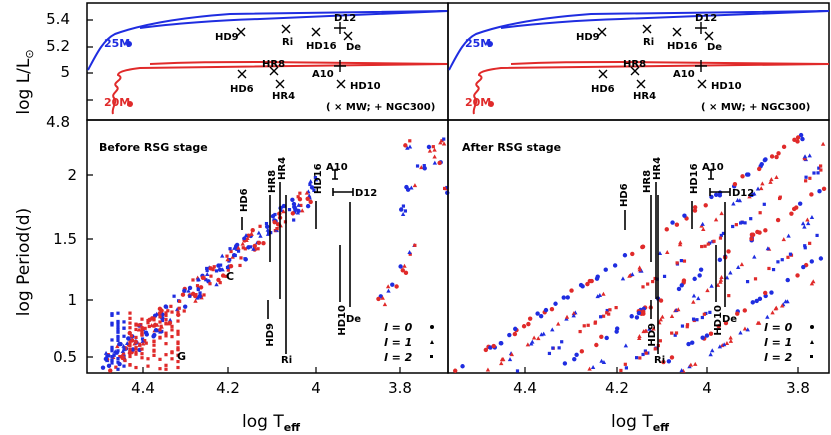  What do you see at coordinates (713, 167) in the screenshot?
I see `bar-label-a10: A10` at bounding box center [713, 167].